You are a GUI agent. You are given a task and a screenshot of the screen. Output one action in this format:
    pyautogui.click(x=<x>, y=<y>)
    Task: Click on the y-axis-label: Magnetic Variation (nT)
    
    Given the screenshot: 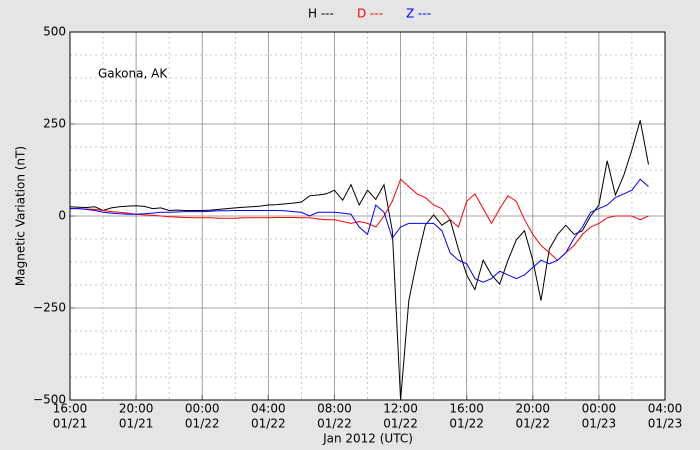 What is the action you would take?
    pyautogui.click(x=21, y=216)
    